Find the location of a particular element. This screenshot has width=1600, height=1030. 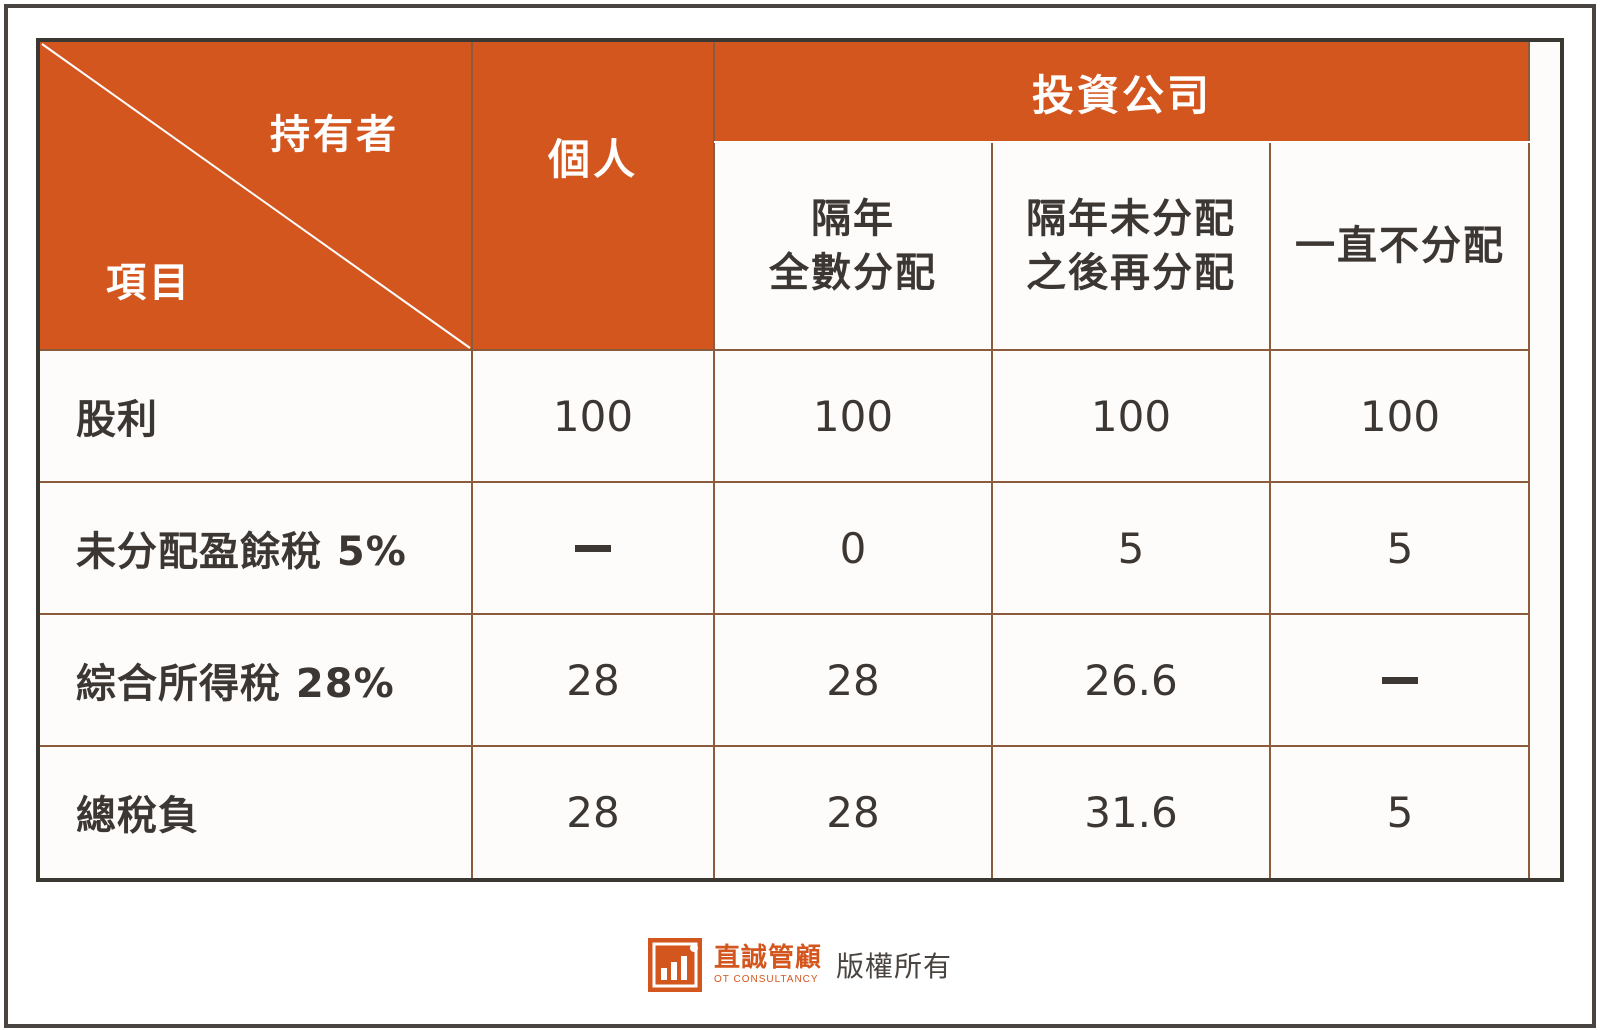

table-cell: 26.6 is located at coordinates (1131, 680).